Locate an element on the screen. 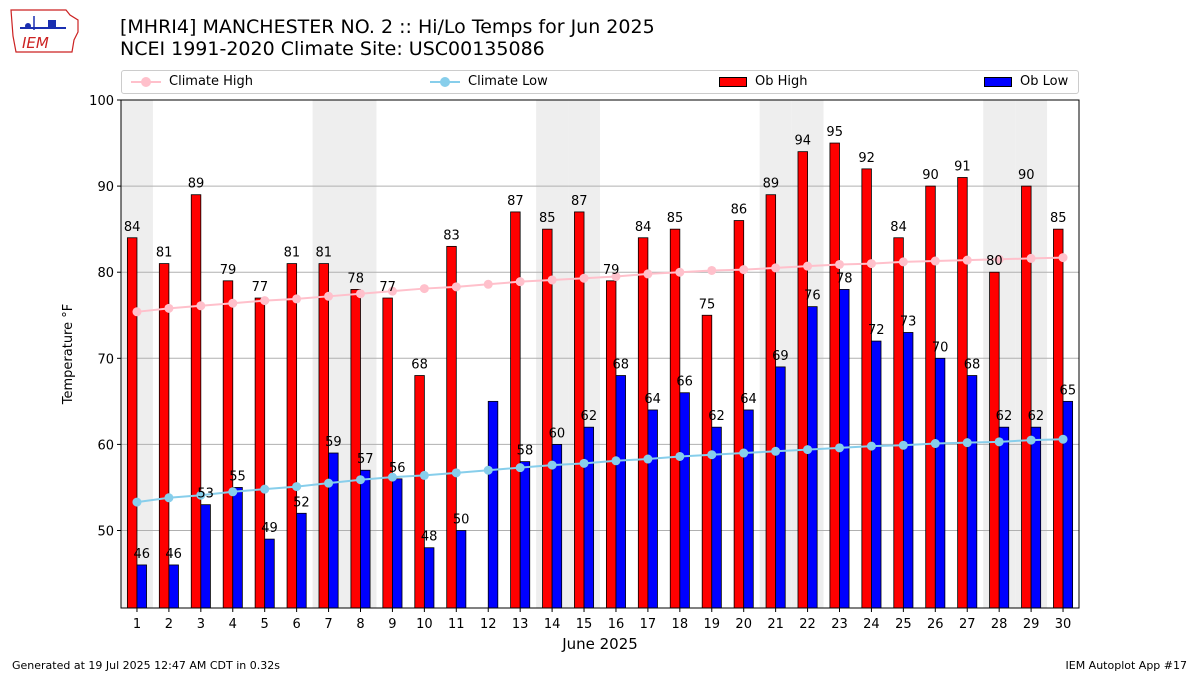 The width and height of the screenshot is (1200, 675). ob-high-label-day-29: 90 is located at coordinates (1026, 175).